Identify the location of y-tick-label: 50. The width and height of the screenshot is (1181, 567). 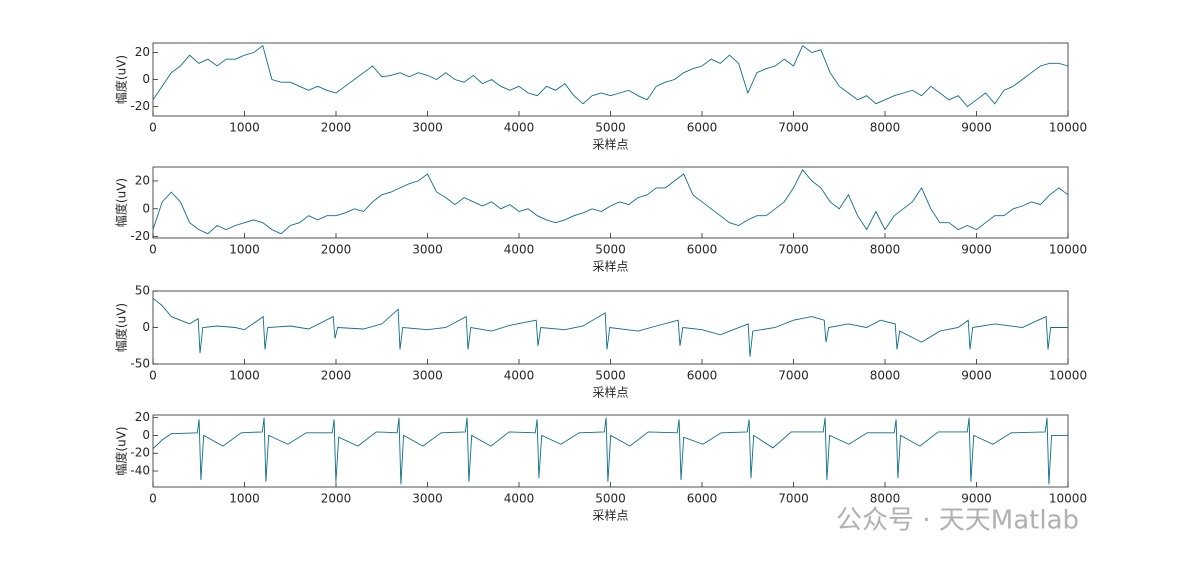
(142, 291).